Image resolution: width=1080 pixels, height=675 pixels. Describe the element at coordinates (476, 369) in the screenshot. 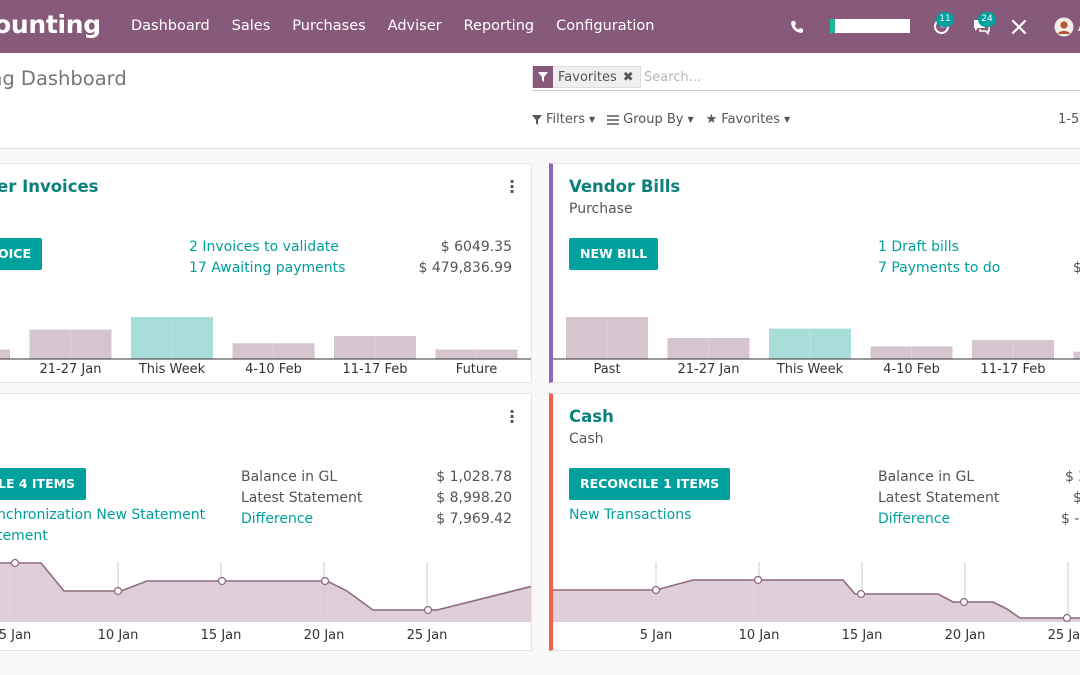

I see `x-tick-label: Future` at that location.